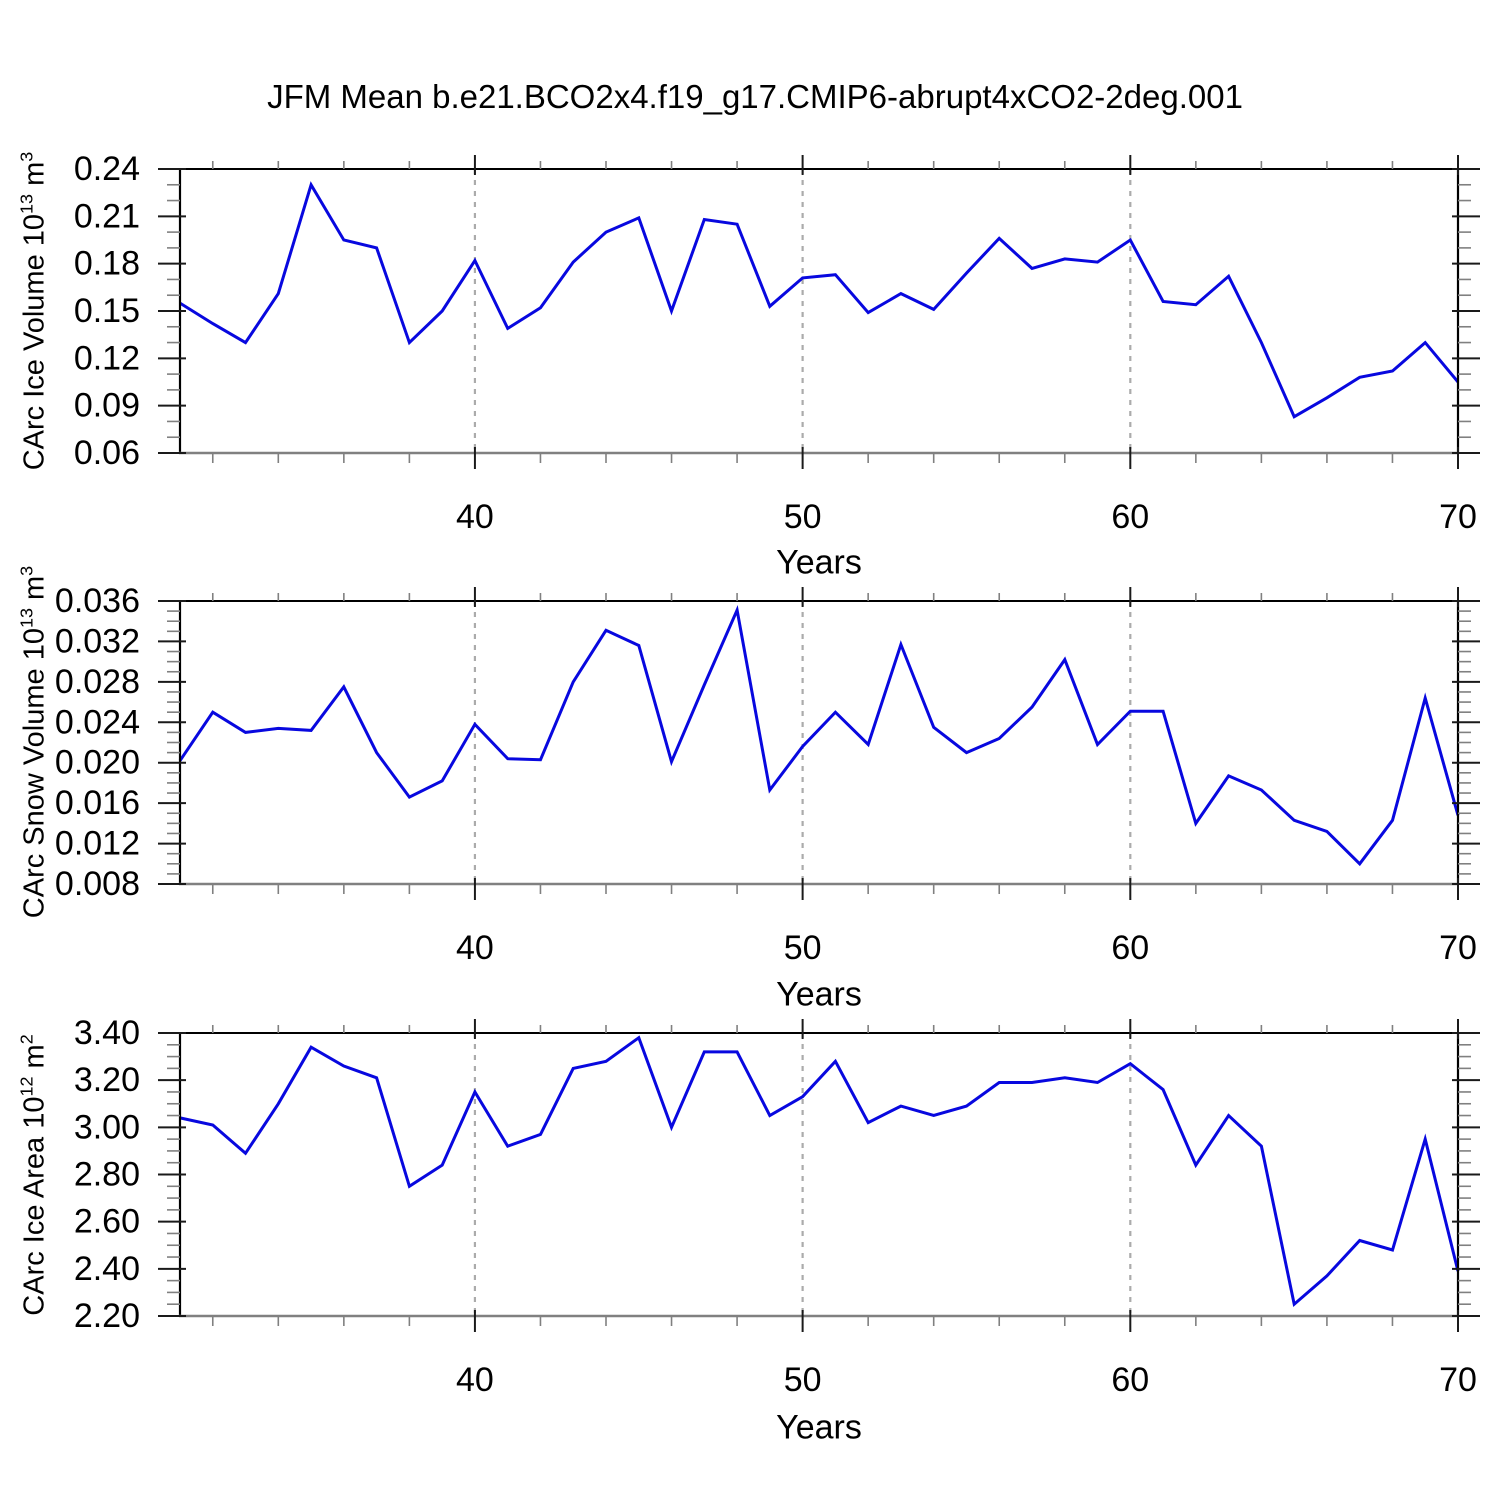 Image resolution: width=1500 pixels, height=1500 pixels. Describe the element at coordinates (107, 1269) in the screenshot. I see `y-tick-label: 2.40` at that location.